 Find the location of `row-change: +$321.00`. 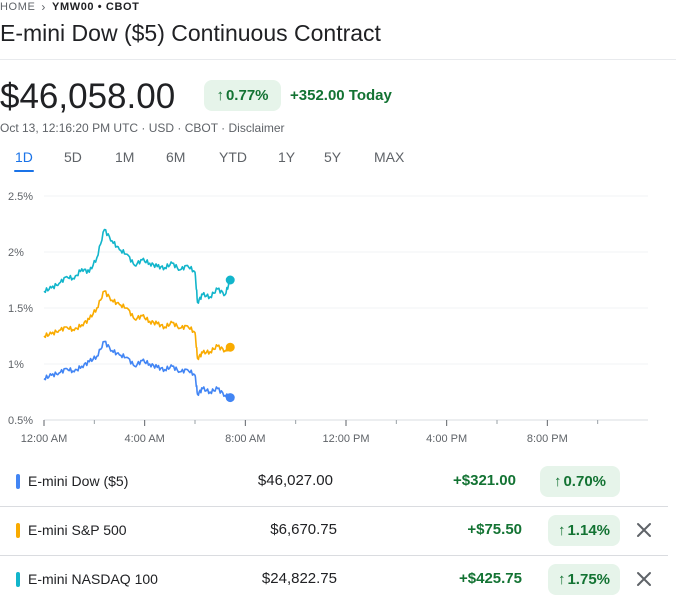

row-change: +$321.00 is located at coordinates (484, 480).